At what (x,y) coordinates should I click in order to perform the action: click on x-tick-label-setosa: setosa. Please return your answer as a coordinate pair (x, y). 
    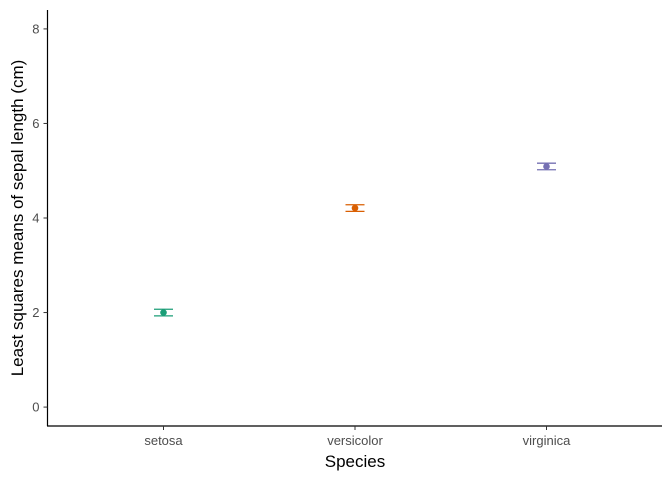
    Looking at the image, I should click on (163, 440).